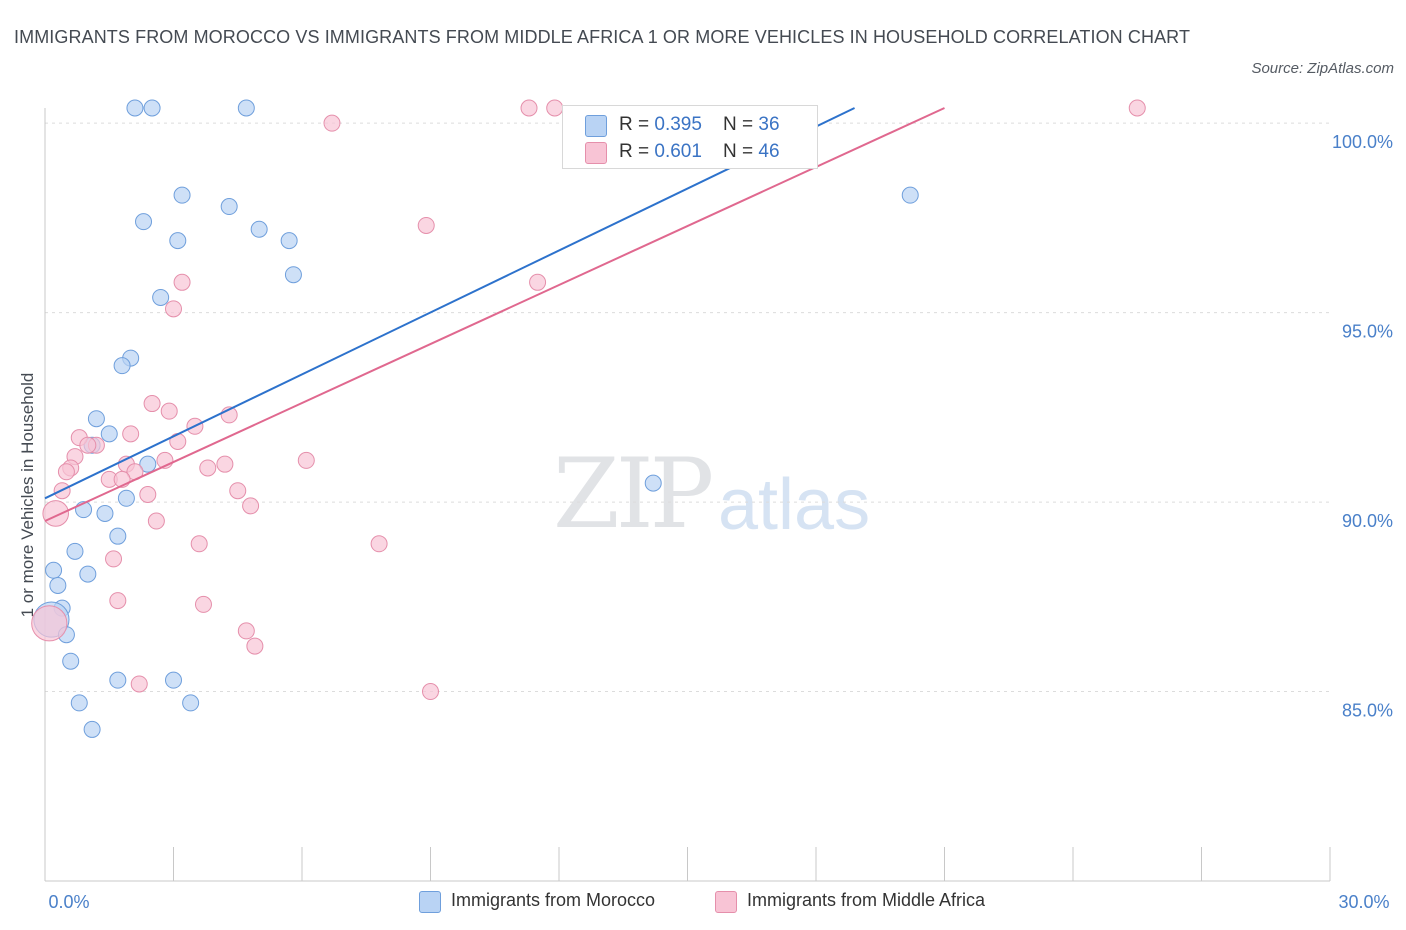 This screenshot has height=930, width=1406. What do you see at coordinates (637, 151) in the screenshot?
I see `africa-r-label: R =` at bounding box center [637, 151].